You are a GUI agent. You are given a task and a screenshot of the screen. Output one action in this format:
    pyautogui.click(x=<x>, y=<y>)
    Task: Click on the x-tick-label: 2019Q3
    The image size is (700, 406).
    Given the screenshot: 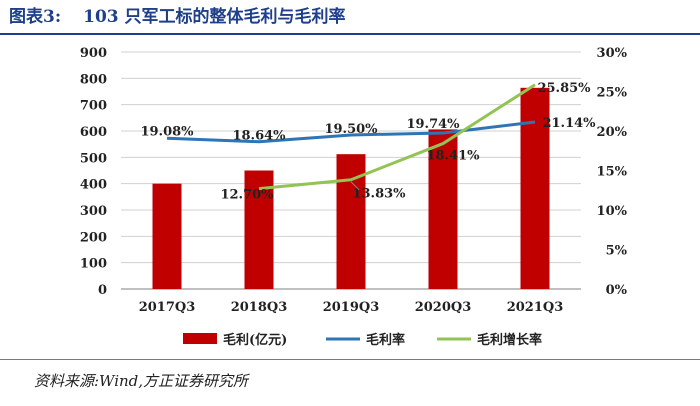 What is the action you would take?
    pyautogui.click(x=351, y=307)
    